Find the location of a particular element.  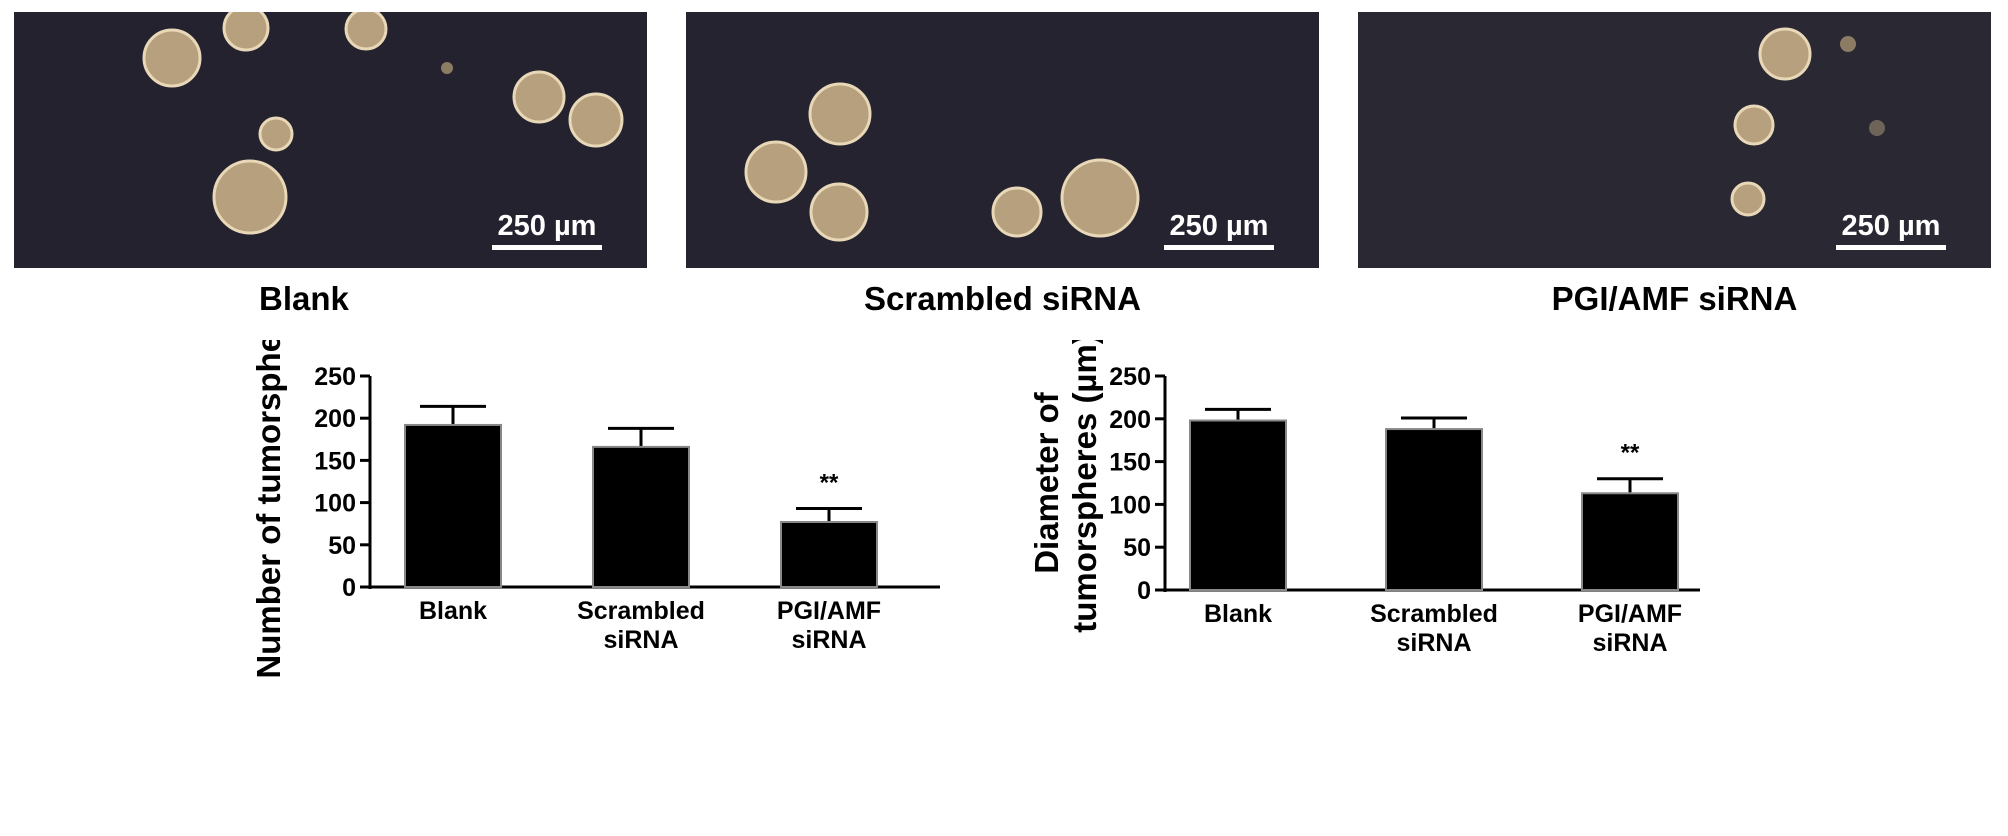

y-axis-label: Diameter of is located at coordinates (1046, 482).